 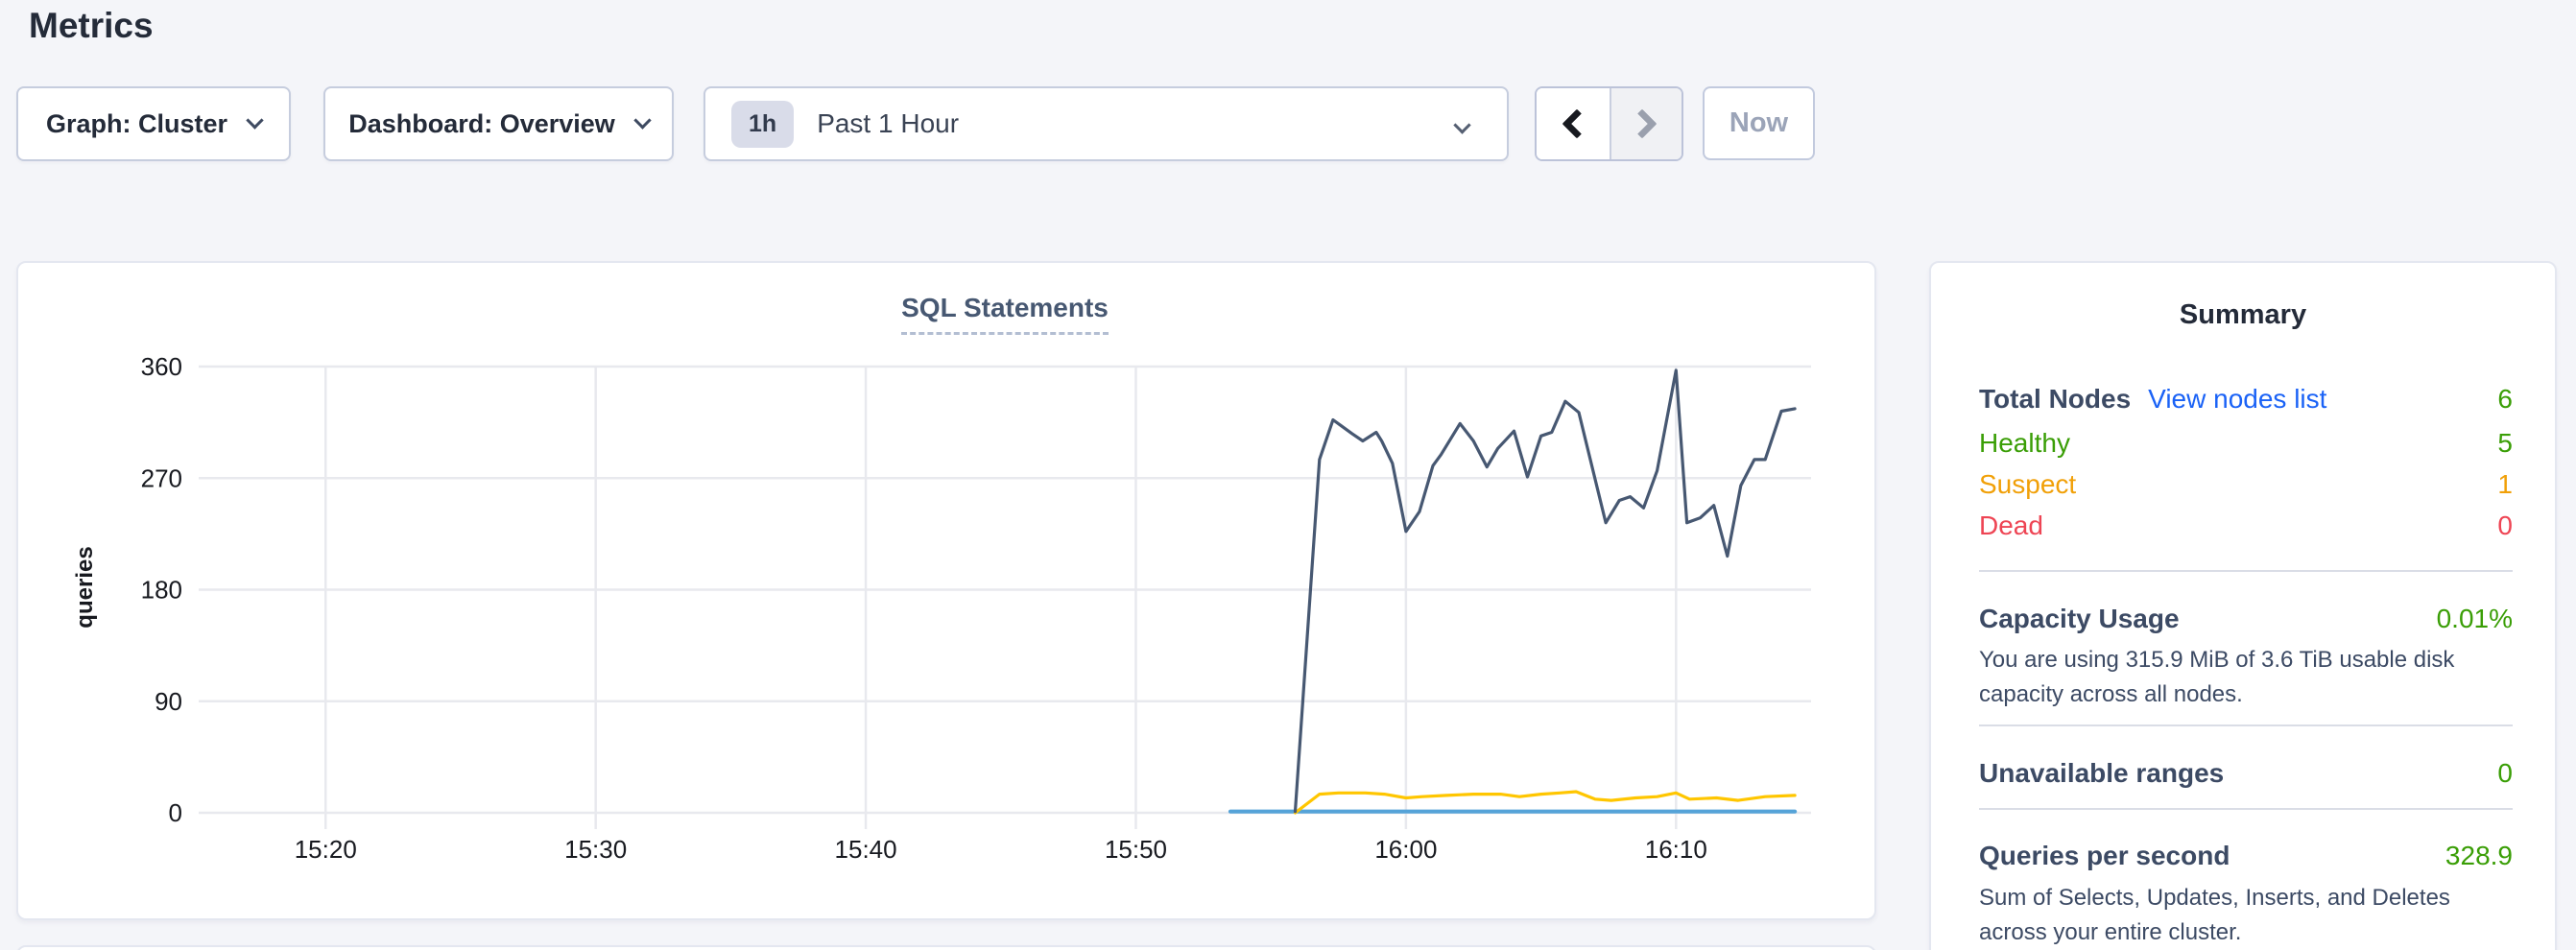 What do you see at coordinates (1759, 123) in the screenshot?
I see `now-button: Now` at bounding box center [1759, 123].